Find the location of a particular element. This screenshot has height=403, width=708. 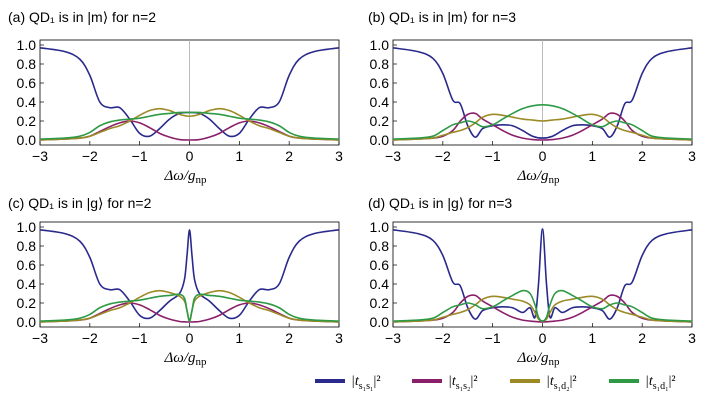

legend-label-t_s1d2: |ts₁d₂|² is located at coordinates (561, 383).